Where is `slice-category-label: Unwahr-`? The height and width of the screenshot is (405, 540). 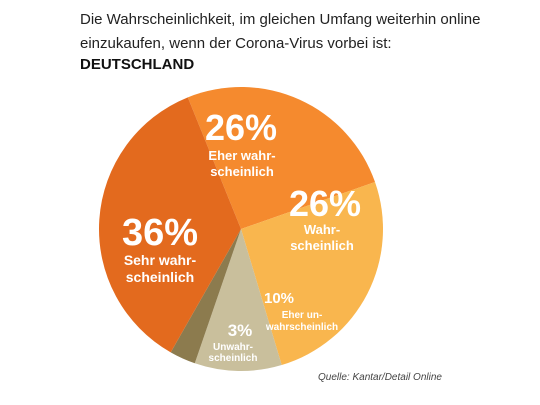 slice-category-label: Unwahr- is located at coordinates (233, 347).